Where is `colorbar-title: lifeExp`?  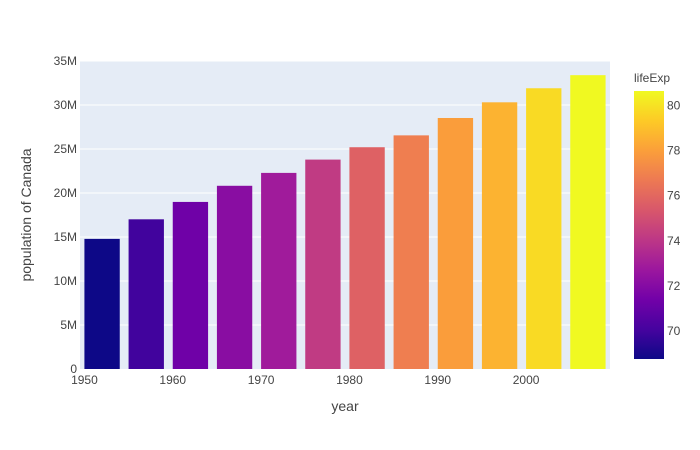 colorbar-title: lifeExp is located at coordinates (652, 78).